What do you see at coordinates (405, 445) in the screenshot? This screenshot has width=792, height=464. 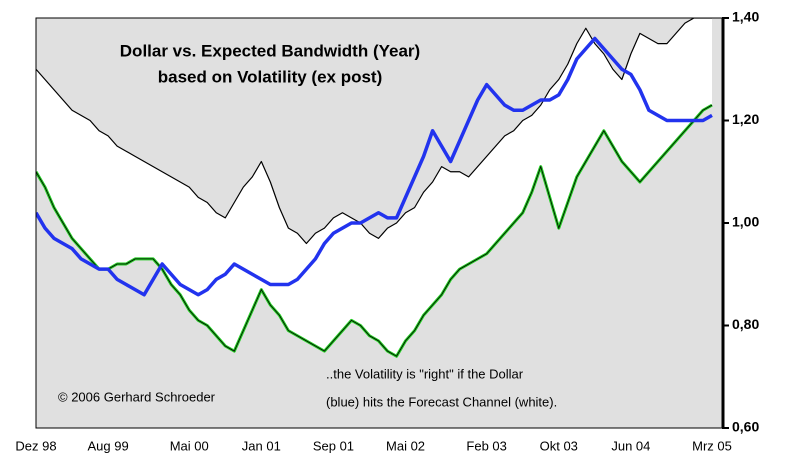 I see `x-tick-label: Mai 02` at bounding box center [405, 445].